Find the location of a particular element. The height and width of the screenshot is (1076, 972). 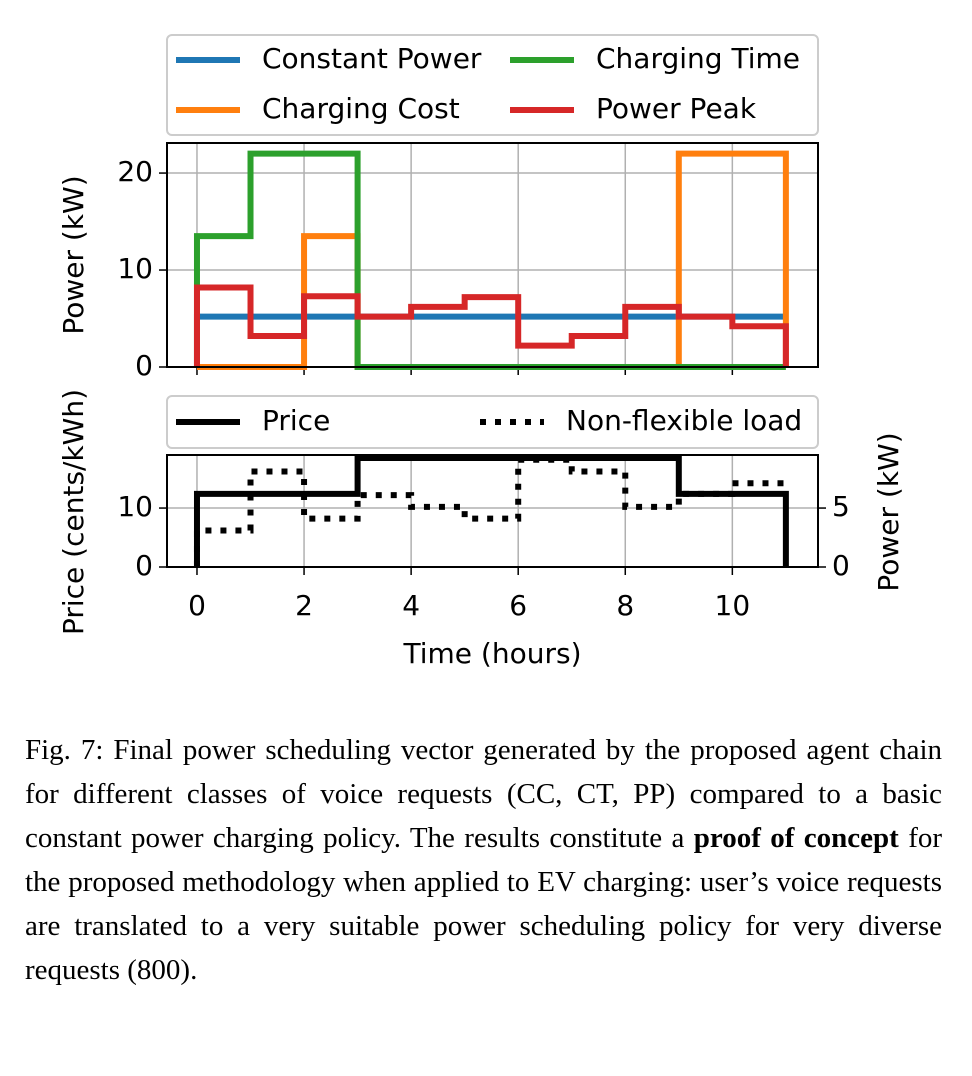

legend-label: Charging Time is located at coordinates (698, 58).